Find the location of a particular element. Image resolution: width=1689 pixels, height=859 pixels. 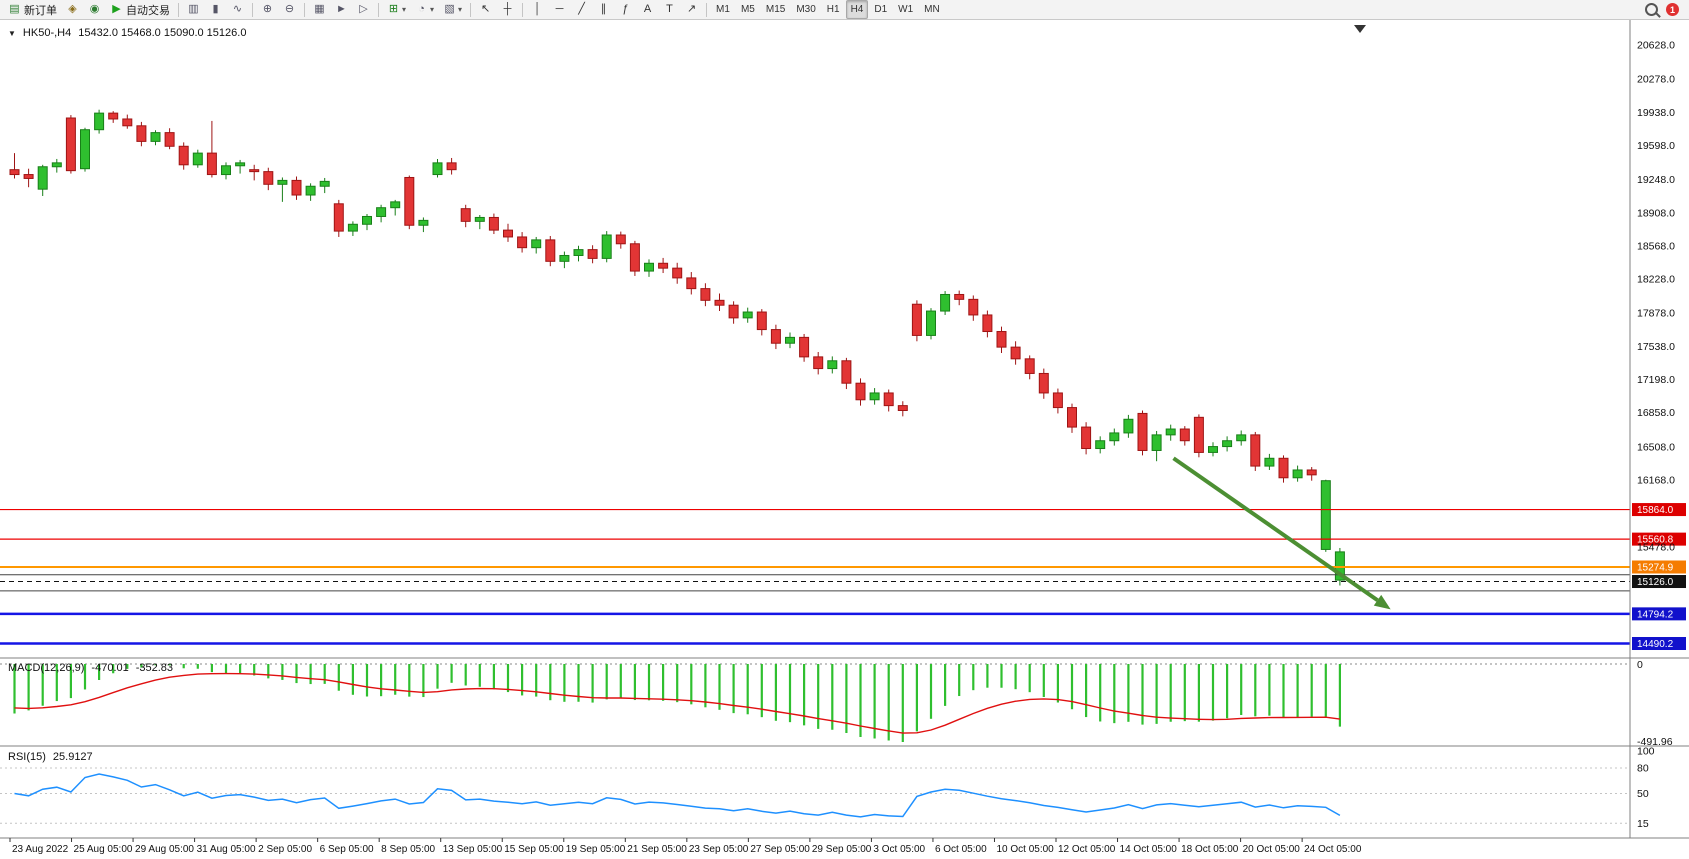

new-order-button: ▤ 新订单 is located at coordinates (32, 9).